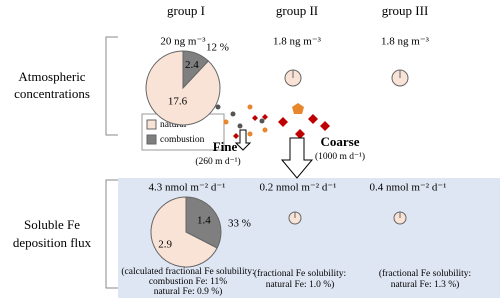  What do you see at coordinates (51, 76) in the screenshot?
I see `row-label: Atmospheric` at bounding box center [51, 76].